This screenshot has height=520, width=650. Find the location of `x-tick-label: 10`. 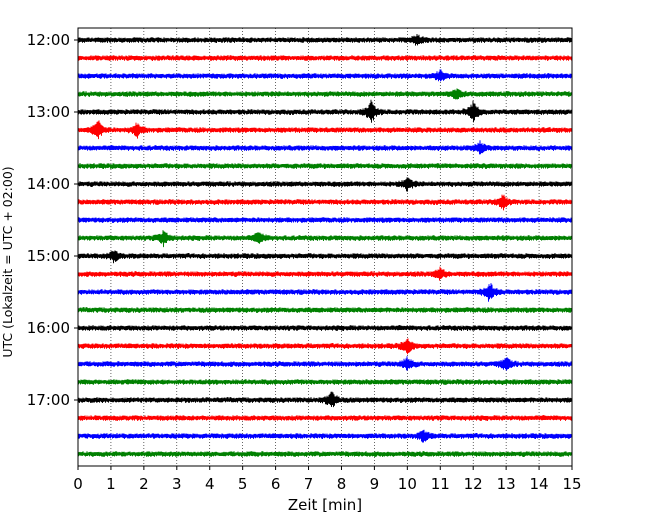

x-tick-label: 10 is located at coordinates (407, 484).